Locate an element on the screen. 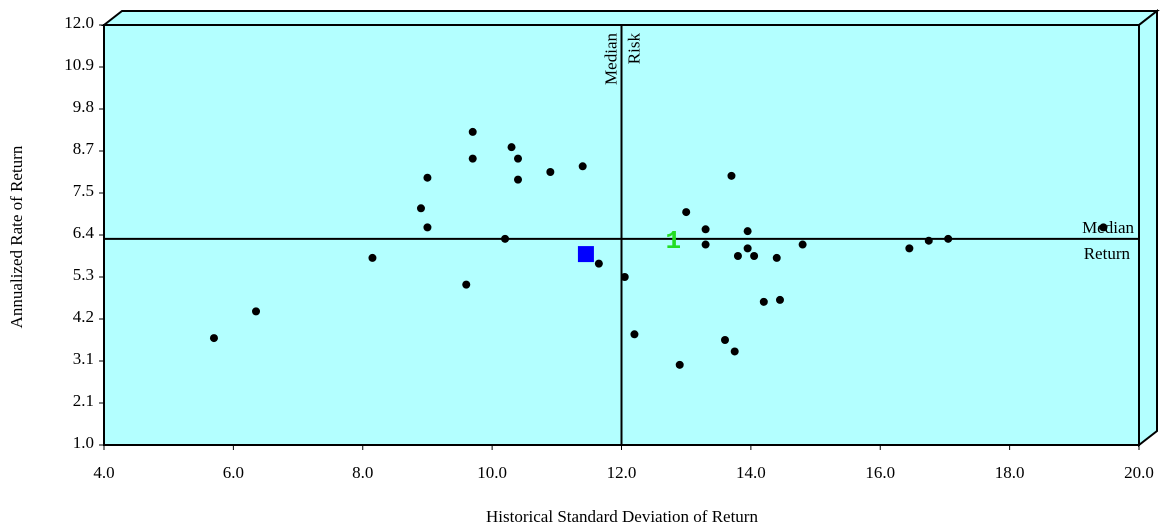 The height and width of the screenshot is (529, 1163). x-tick-label: 16.0 is located at coordinates (880, 472).